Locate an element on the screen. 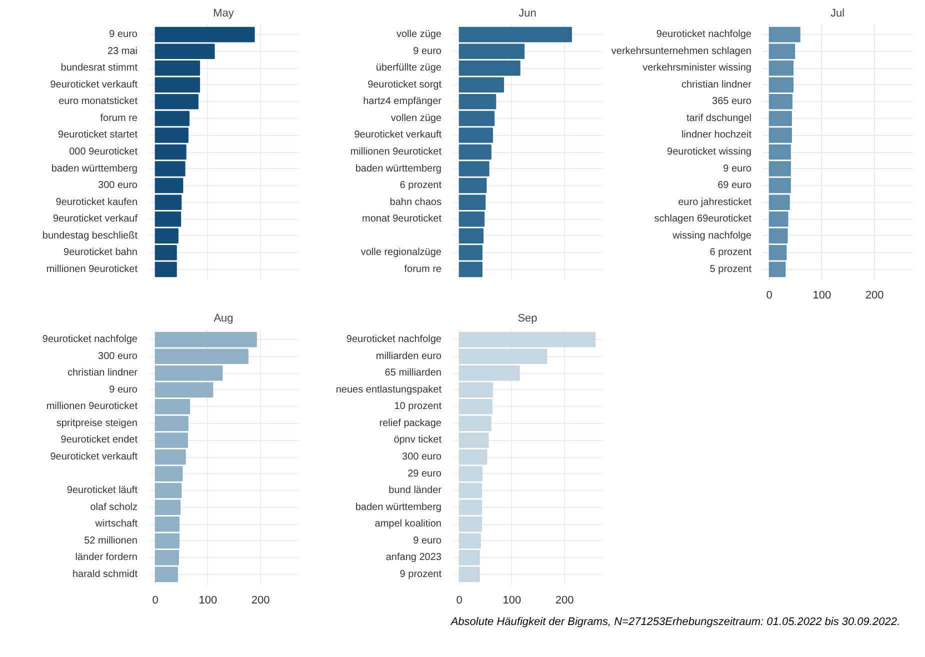 The width and height of the screenshot is (925, 657). y-tick-label: wissing nachfolge is located at coordinates (712, 236).